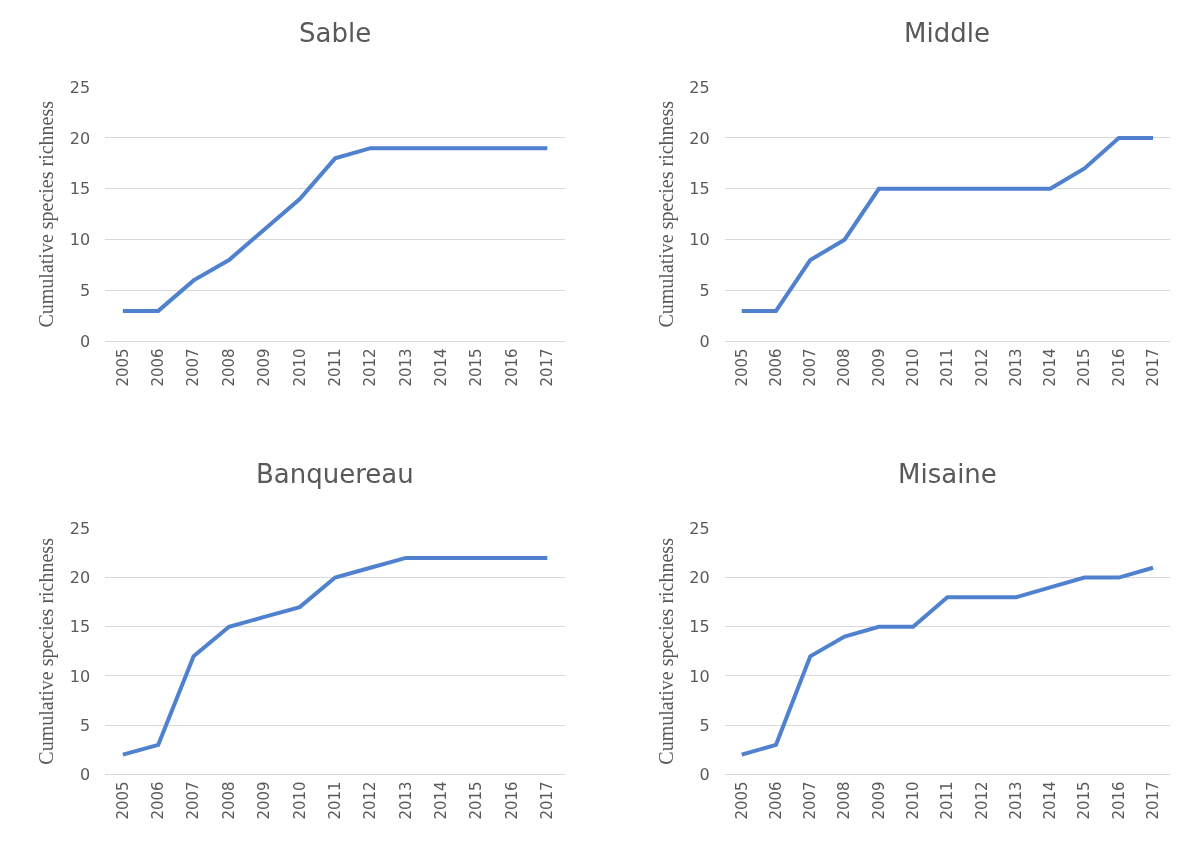  What do you see at coordinates (335, 33) in the screenshot?
I see `chart-title: Sable` at bounding box center [335, 33].